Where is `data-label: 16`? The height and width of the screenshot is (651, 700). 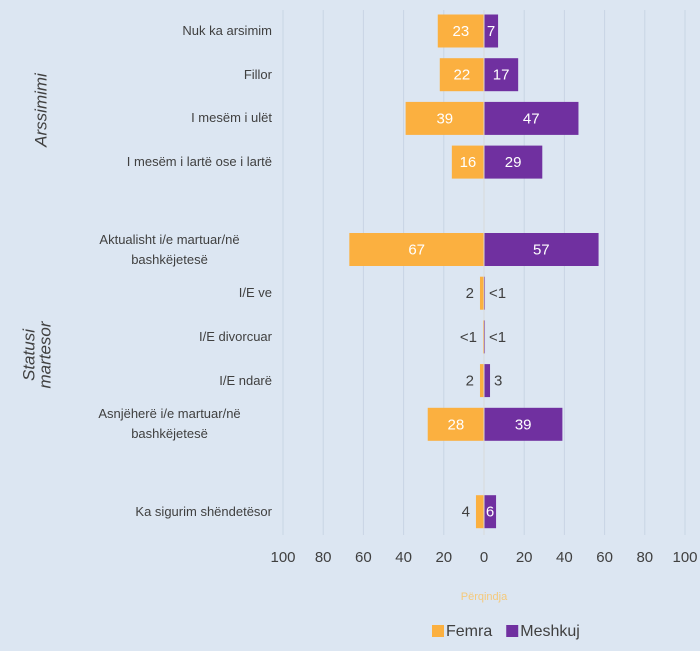 data-label: 16 is located at coordinates (468, 162).